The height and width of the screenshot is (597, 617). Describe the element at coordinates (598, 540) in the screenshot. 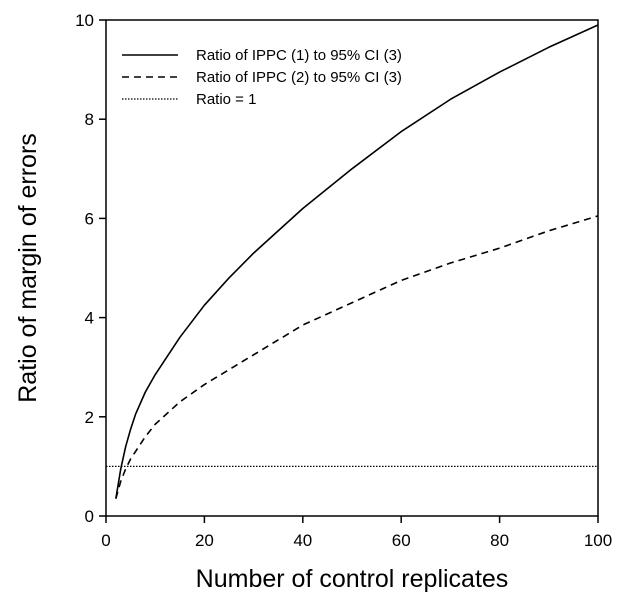

I see `x-tick-label: 100` at that location.